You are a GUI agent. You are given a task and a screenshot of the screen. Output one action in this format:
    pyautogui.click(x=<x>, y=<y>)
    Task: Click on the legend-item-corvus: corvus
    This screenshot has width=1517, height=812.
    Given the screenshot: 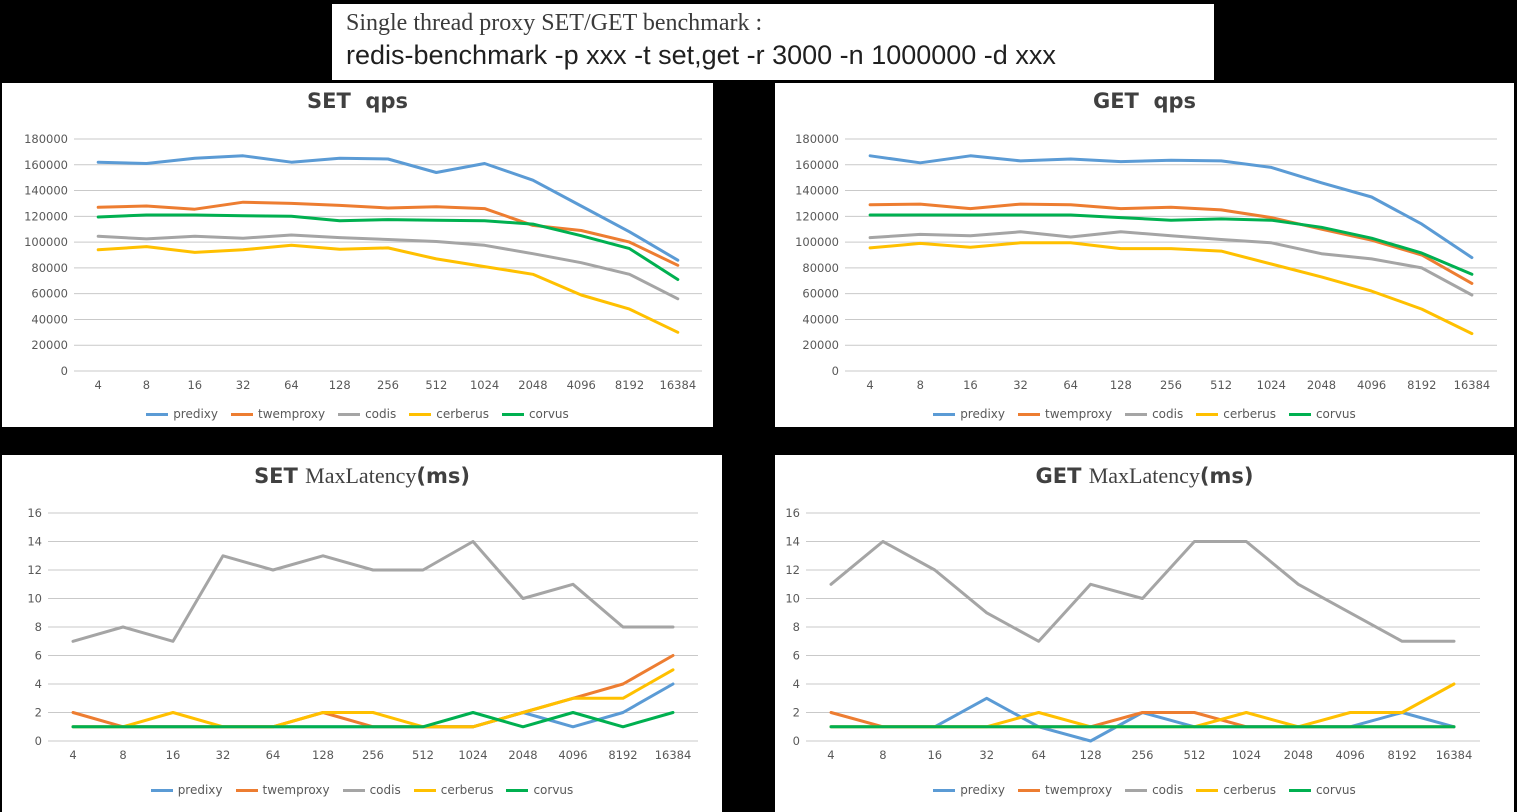 What is the action you would take?
    pyautogui.click(x=539, y=790)
    